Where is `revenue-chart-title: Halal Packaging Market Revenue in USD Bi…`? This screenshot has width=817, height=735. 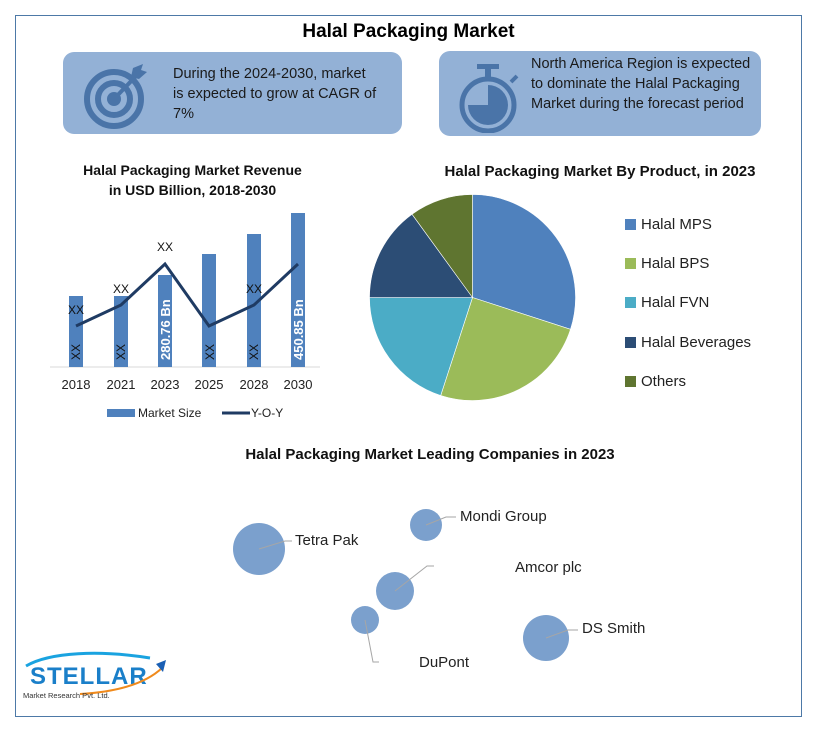 revenue-chart-title: Halal Packaging Market Revenue in USD Bi… is located at coordinates (192, 180).